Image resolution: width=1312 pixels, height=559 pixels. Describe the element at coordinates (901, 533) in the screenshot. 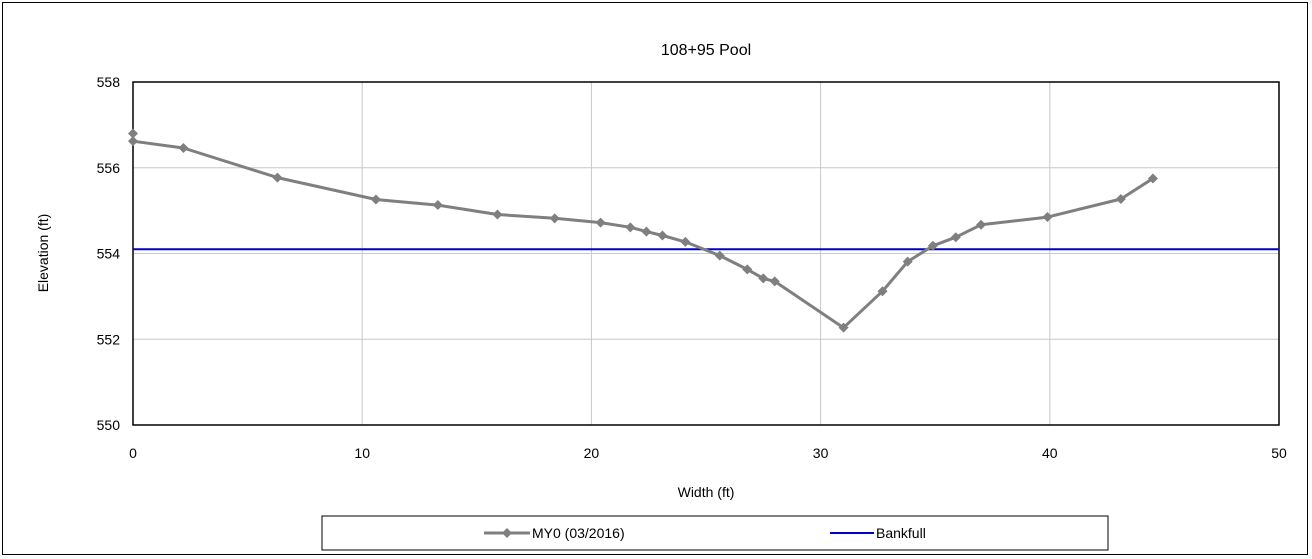

I see `legend-label-bankfull: Bankfull` at that location.